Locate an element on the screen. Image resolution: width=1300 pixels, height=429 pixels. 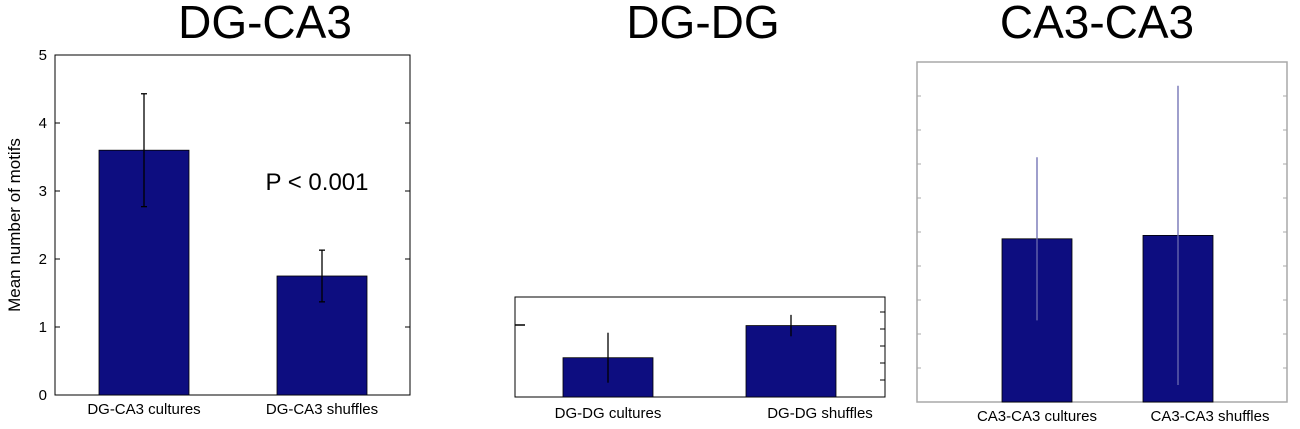
y-tick-label: 0 is located at coordinates (43, 395).